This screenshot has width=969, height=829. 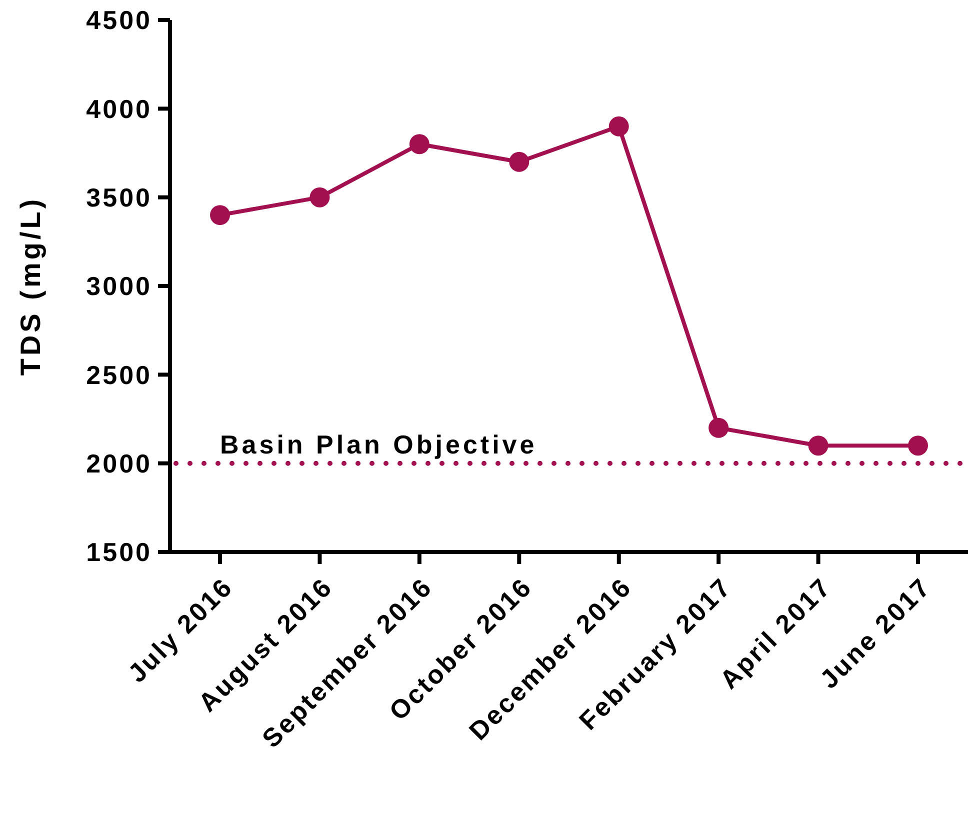 What do you see at coordinates (119, 197) in the screenshot?
I see `y-tick-label: 3500` at bounding box center [119, 197].